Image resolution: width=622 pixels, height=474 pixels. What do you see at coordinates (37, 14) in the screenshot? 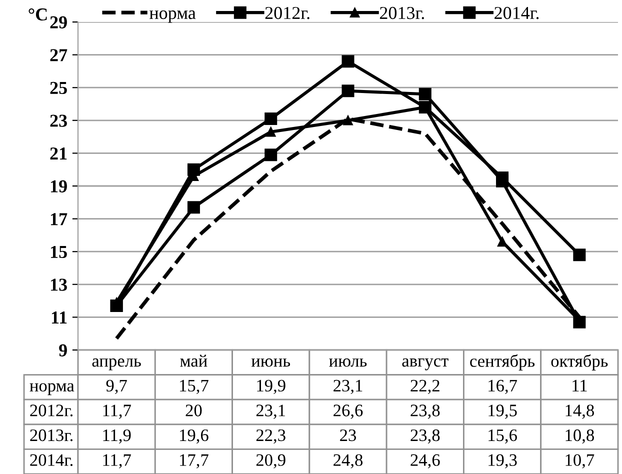
I see `y-axis-title: °C` at bounding box center [37, 14].